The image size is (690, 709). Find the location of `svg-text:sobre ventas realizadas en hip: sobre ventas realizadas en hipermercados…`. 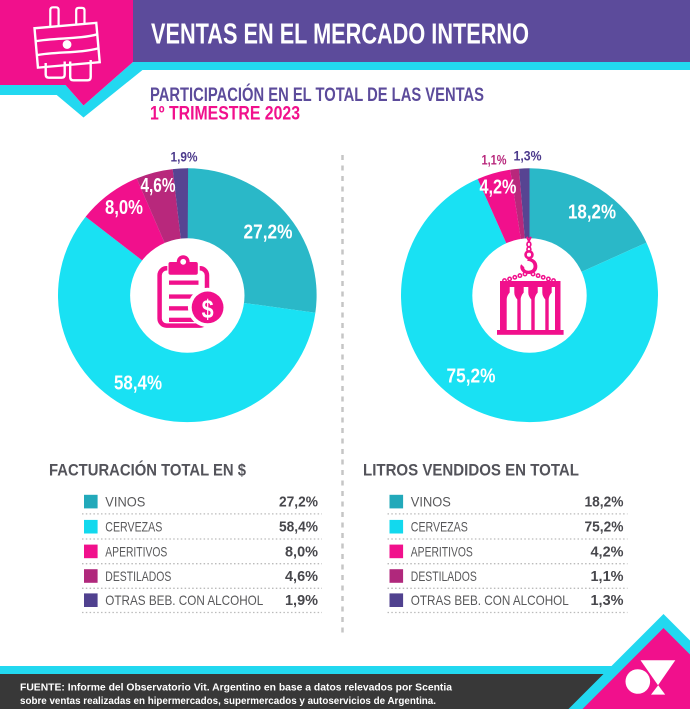

svg-text:sobre ventas realizadas en hip: sobre ventas realizadas en hipermercados… is located at coordinates (228, 701).